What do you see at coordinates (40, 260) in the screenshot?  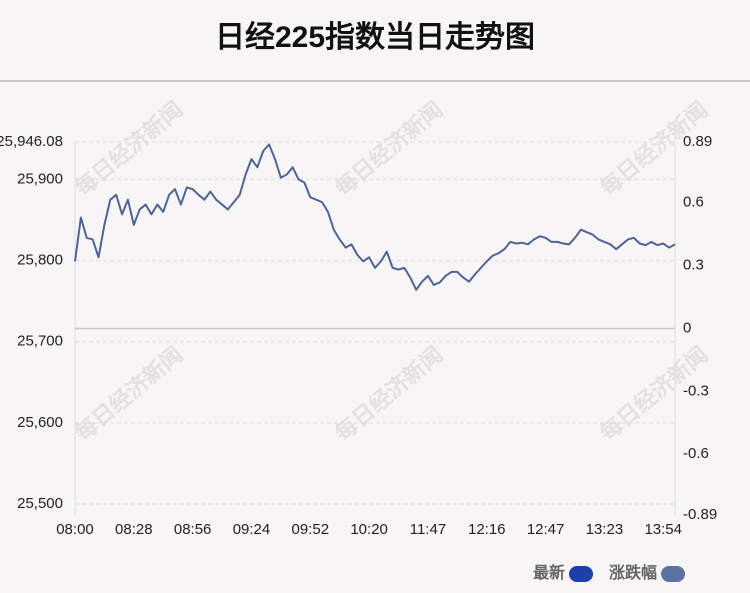 I see `y-tick-label: 25,800` at bounding box center [40, 260].